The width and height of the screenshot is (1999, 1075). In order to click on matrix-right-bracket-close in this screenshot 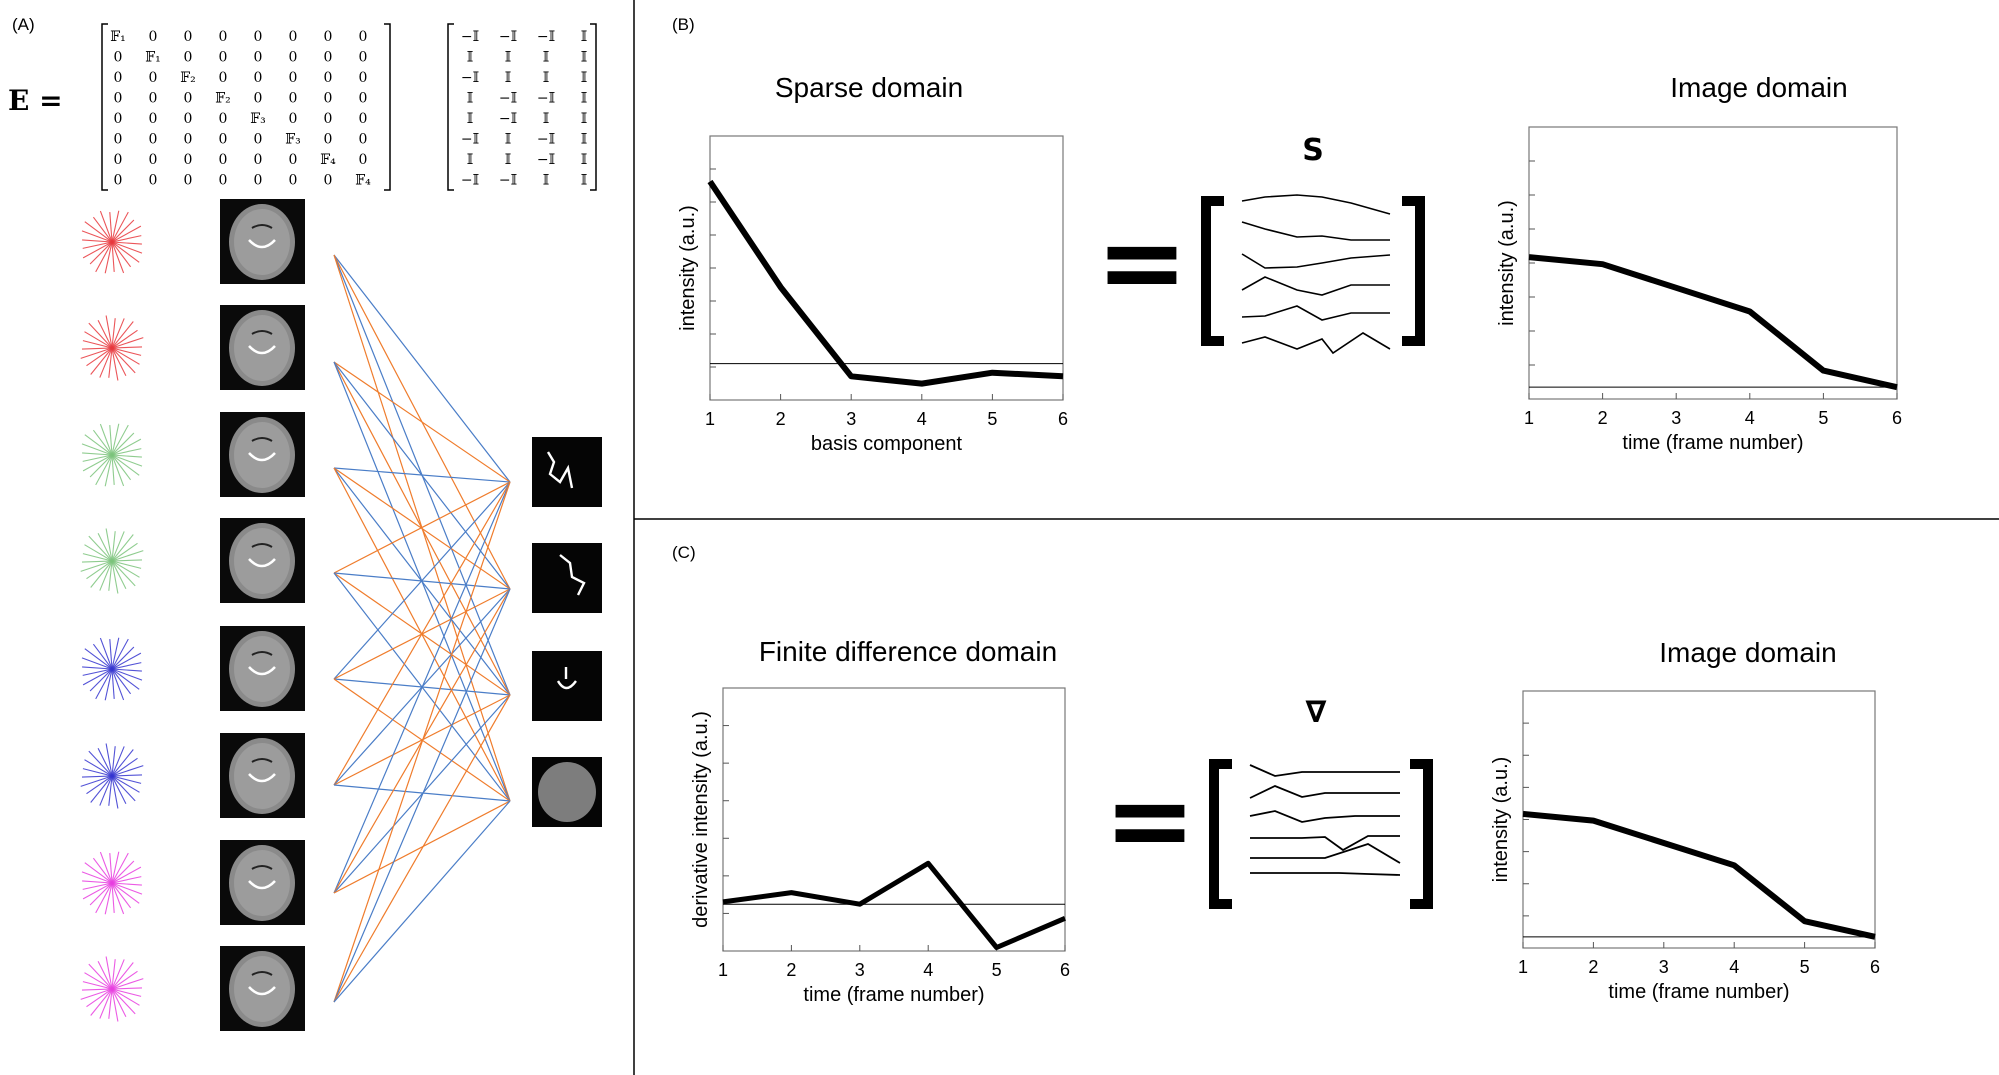, I will do `click(593, 107)`.